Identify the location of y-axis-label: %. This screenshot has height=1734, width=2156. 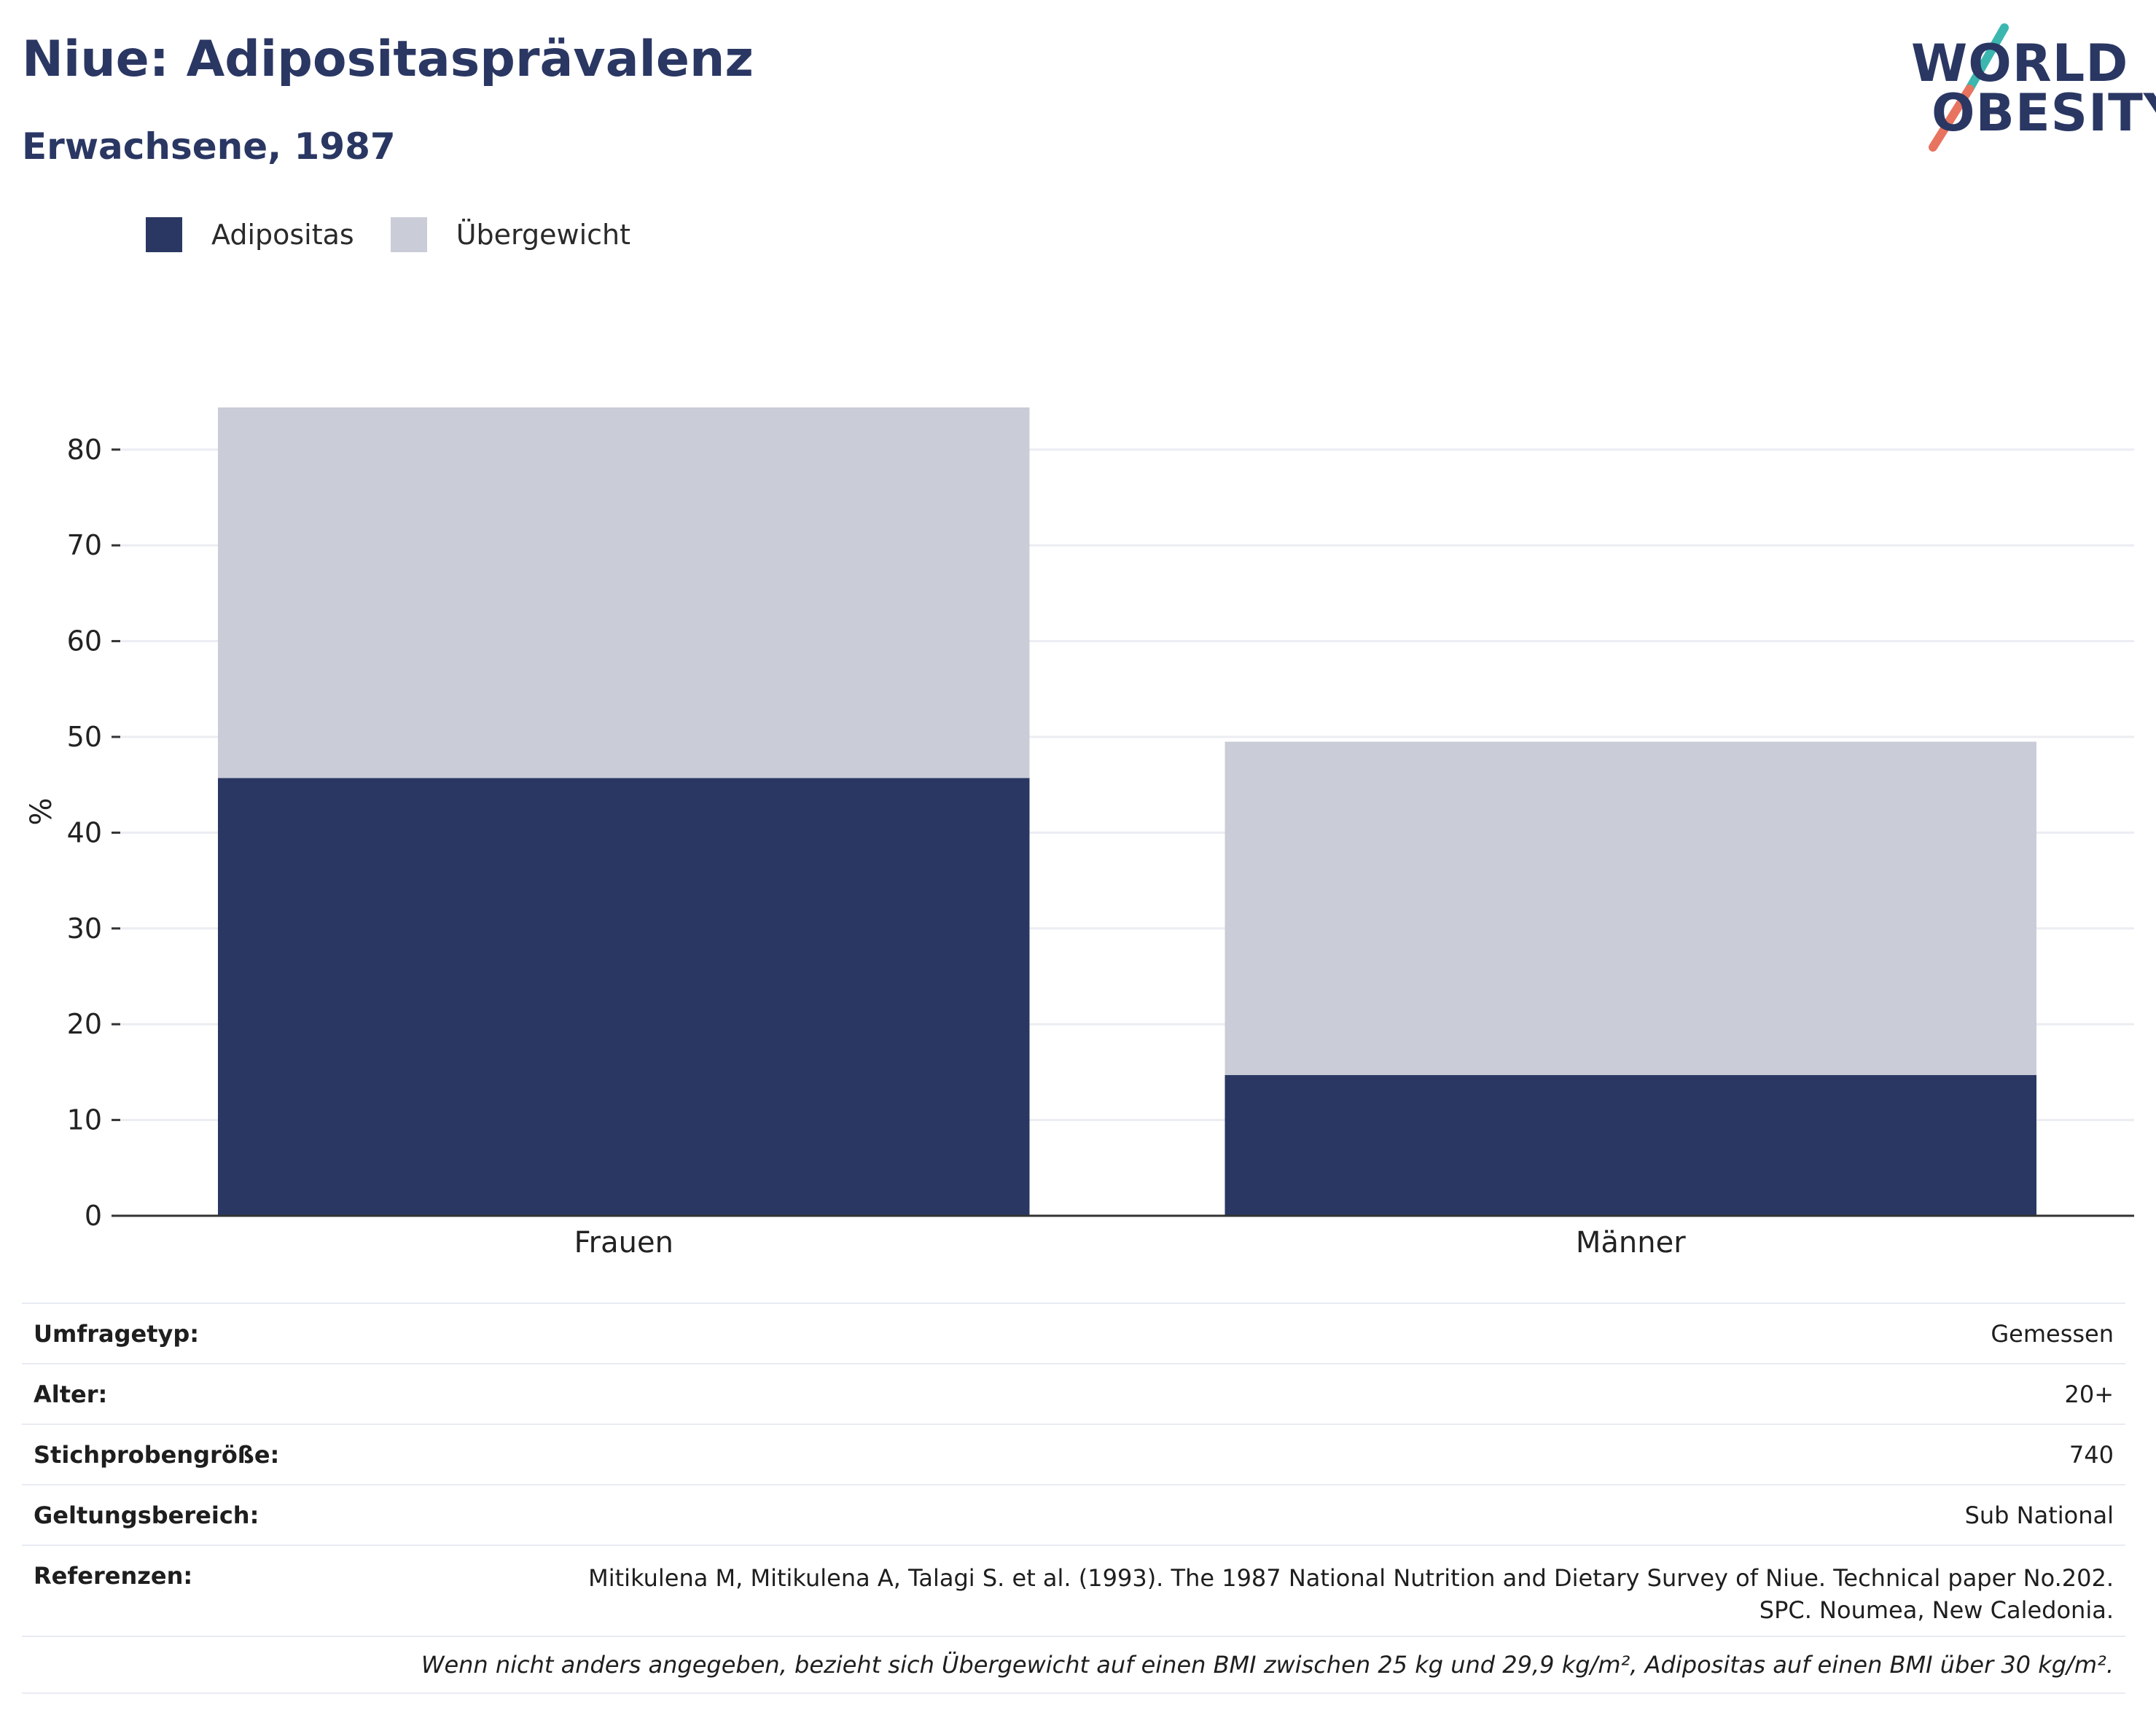
(42, 811).